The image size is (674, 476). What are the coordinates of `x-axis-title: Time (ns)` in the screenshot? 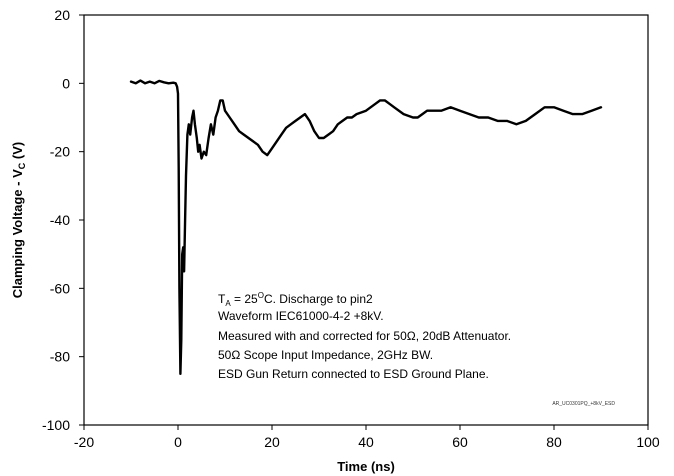 It's located at (366, 466).